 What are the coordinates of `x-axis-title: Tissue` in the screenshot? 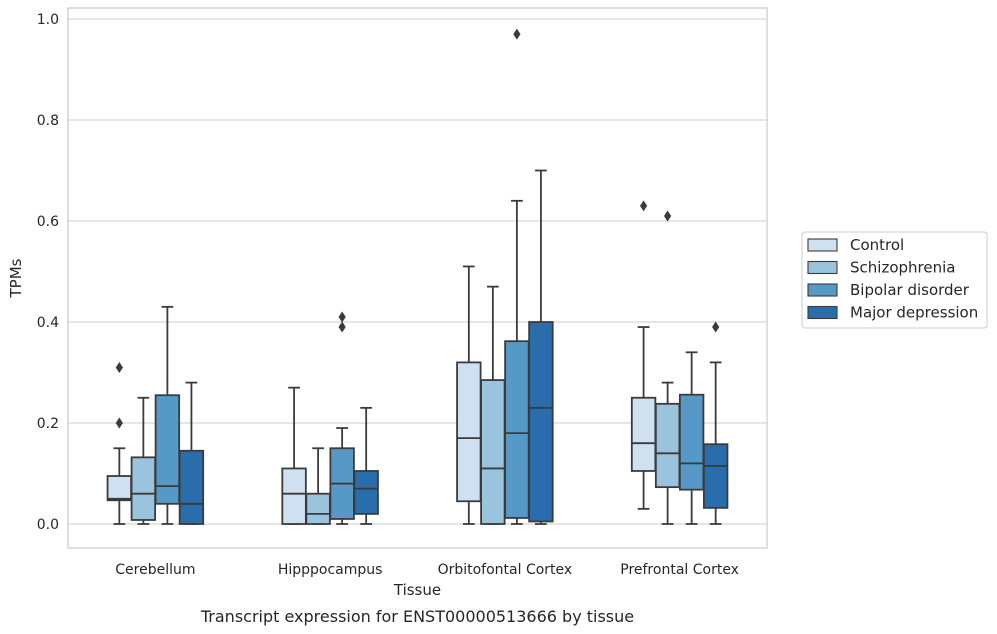 It's located at (417, 590).